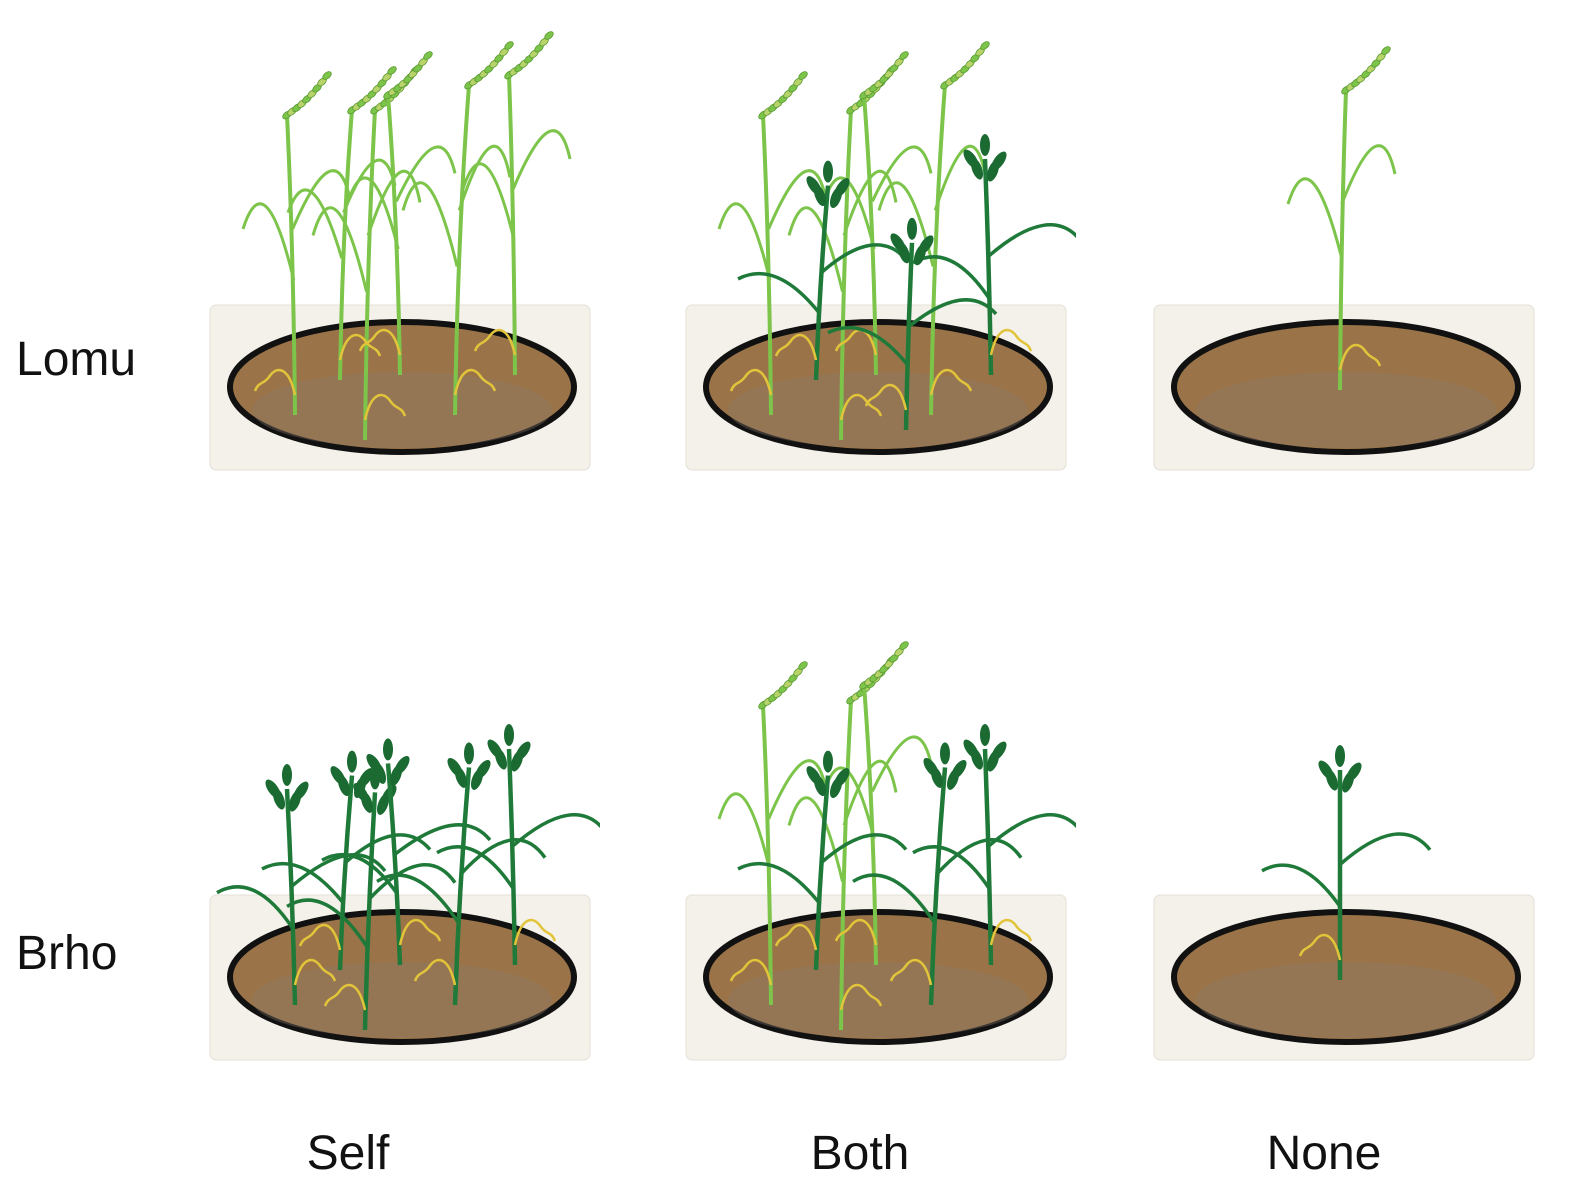 The width and height of the screenshot is (1586, 1204). I want to click on panel-brho-self, so click(400, 845).